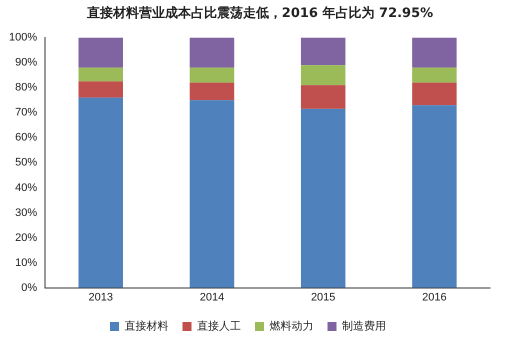 This screenshot has height=346, width=520. What do you see at coordinates (292, 326) in the screenshot?
I see `legend-label: 燃料动力` at bounding box center [292, 326].